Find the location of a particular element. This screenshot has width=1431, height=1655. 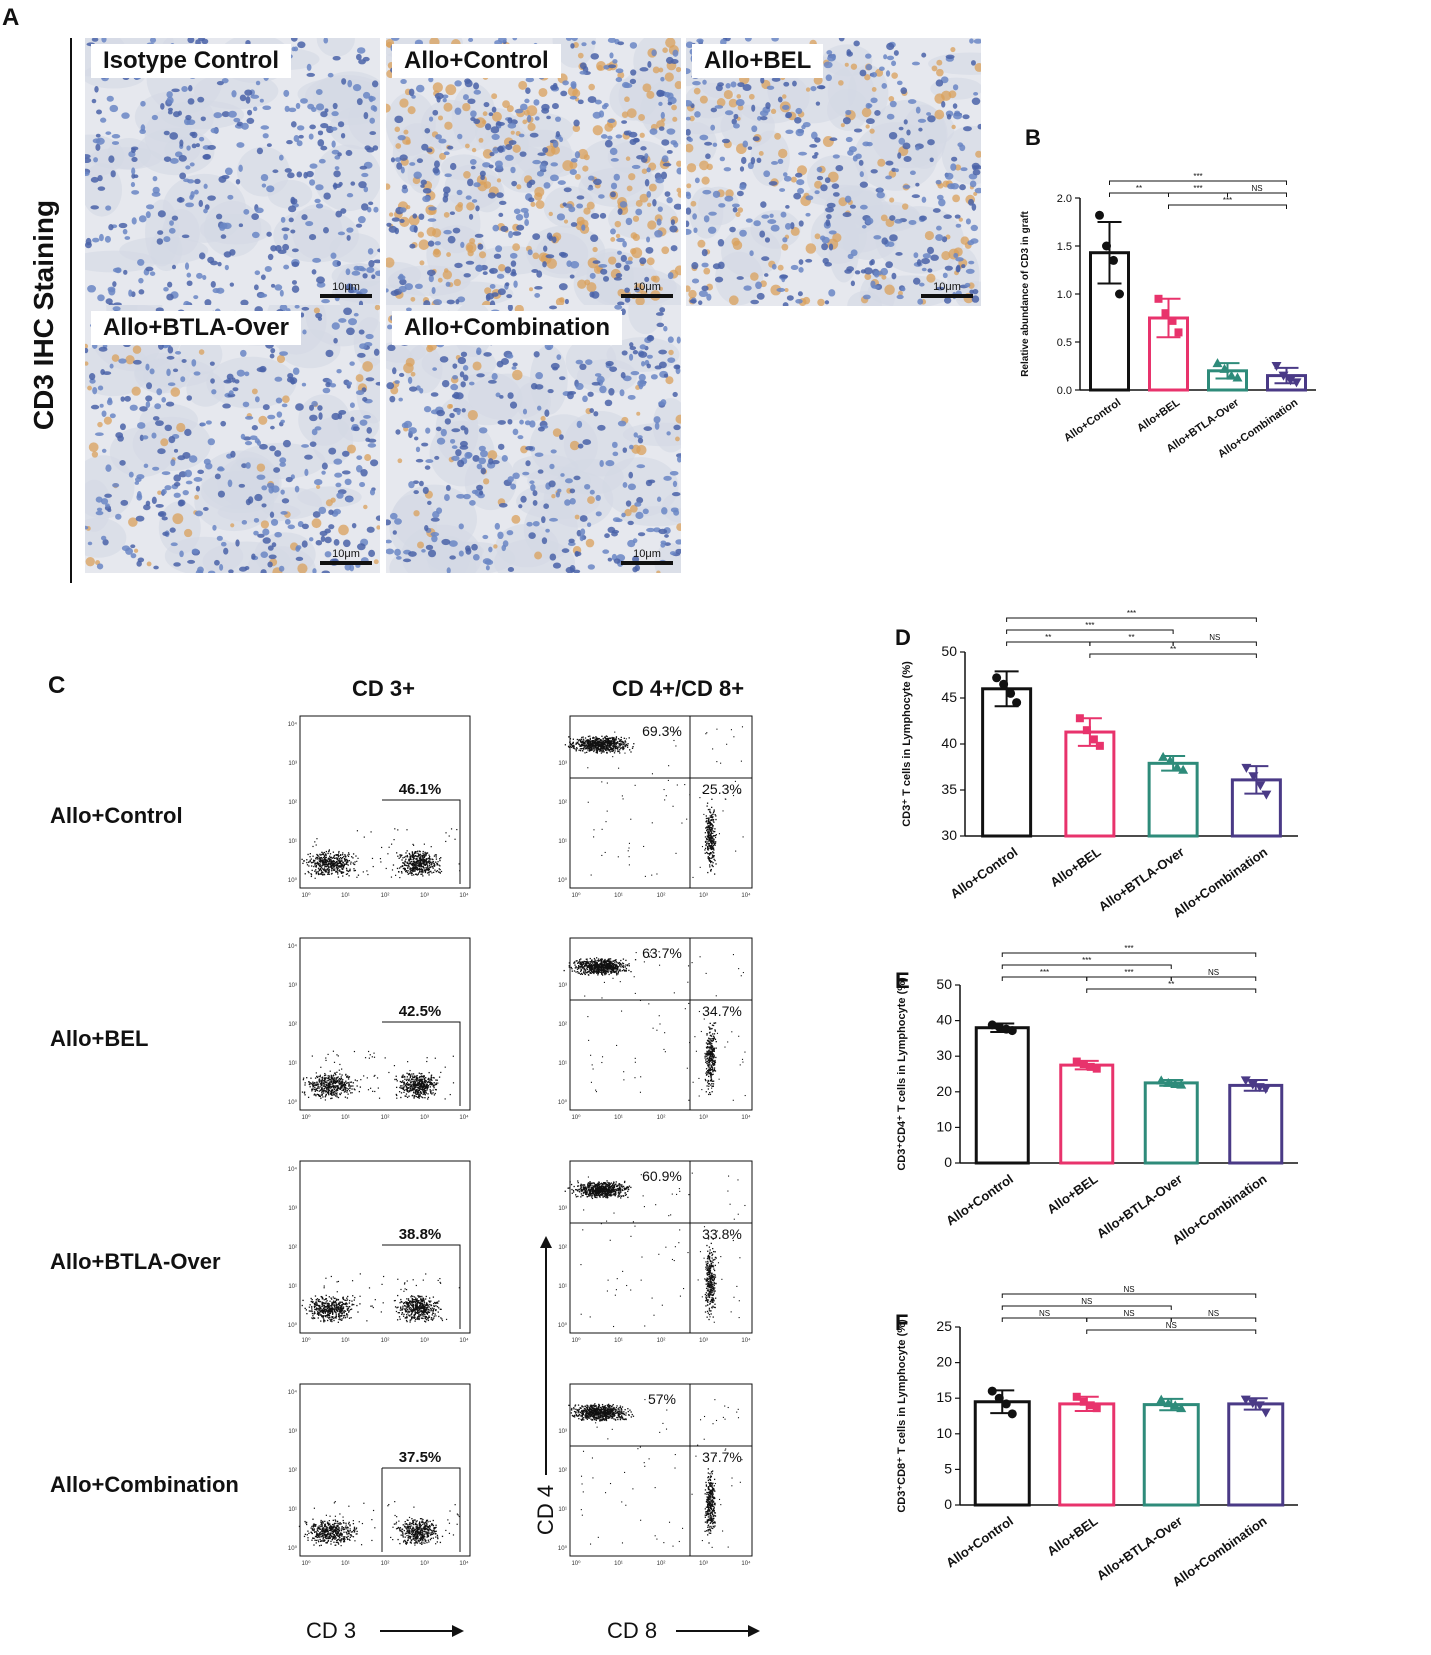

y-axis-label: CD3⁺CD4⁺ T cells in Lymphocyte (%) is located at coordinates (902, 1074).